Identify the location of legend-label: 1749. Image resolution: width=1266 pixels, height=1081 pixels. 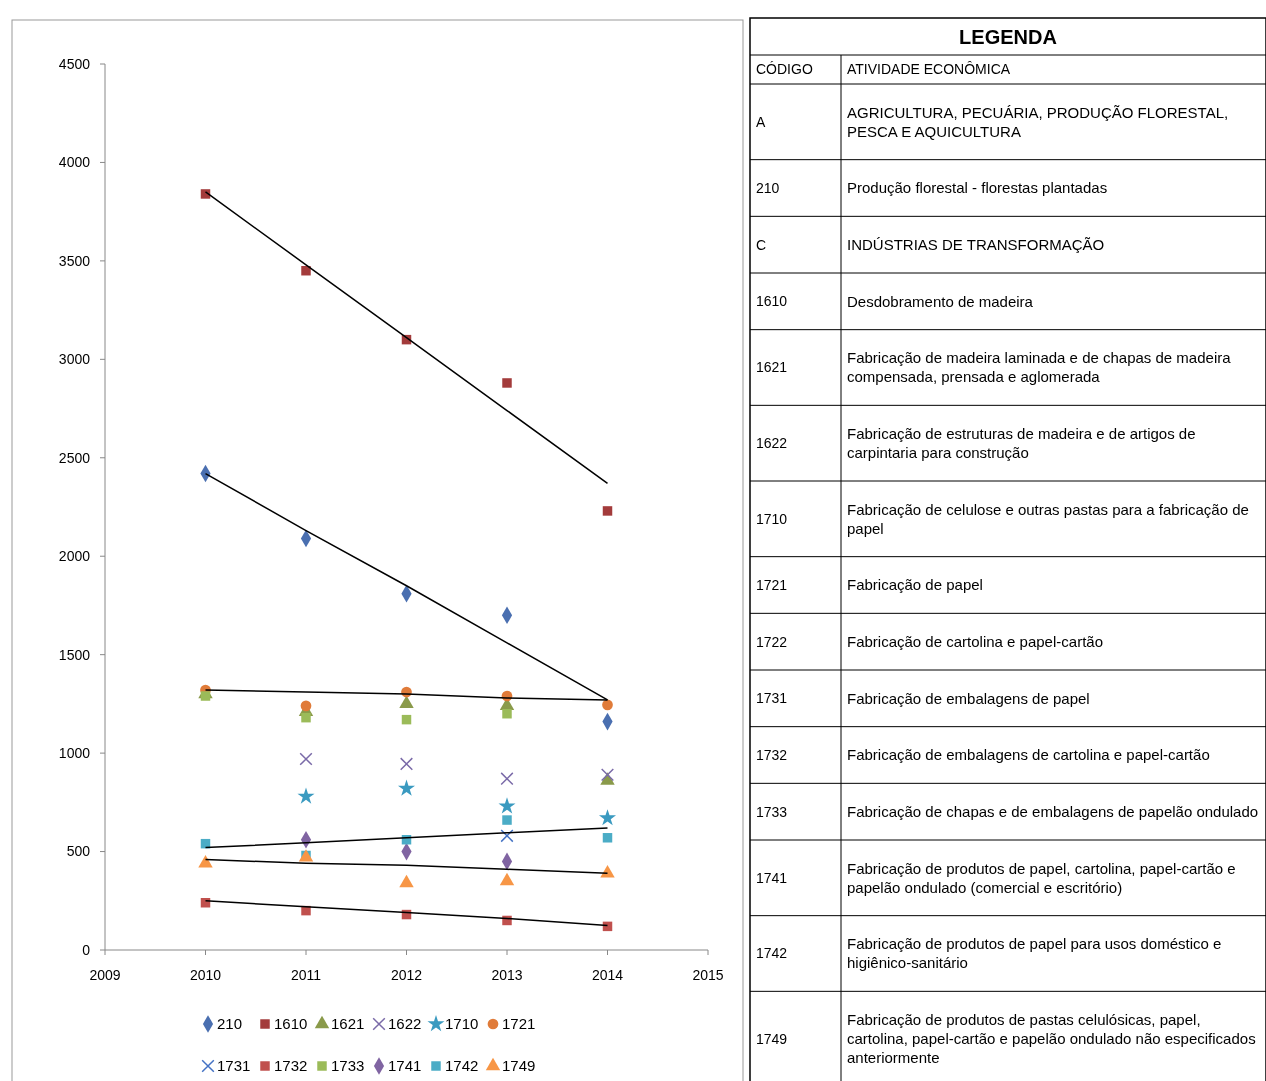
(519, 1066).